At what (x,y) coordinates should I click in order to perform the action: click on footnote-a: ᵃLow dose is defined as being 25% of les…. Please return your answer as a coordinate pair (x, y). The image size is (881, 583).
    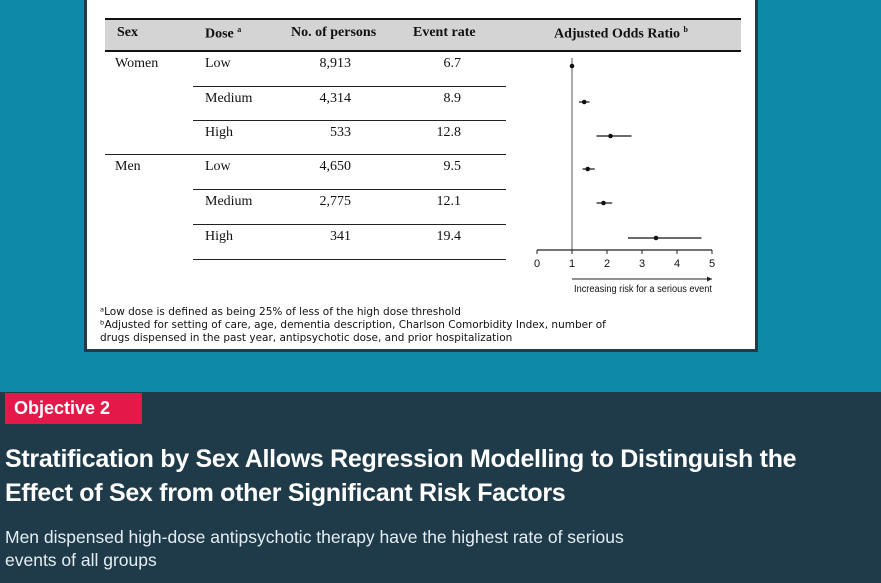
    Looking at the image, I should click on (280, 312).